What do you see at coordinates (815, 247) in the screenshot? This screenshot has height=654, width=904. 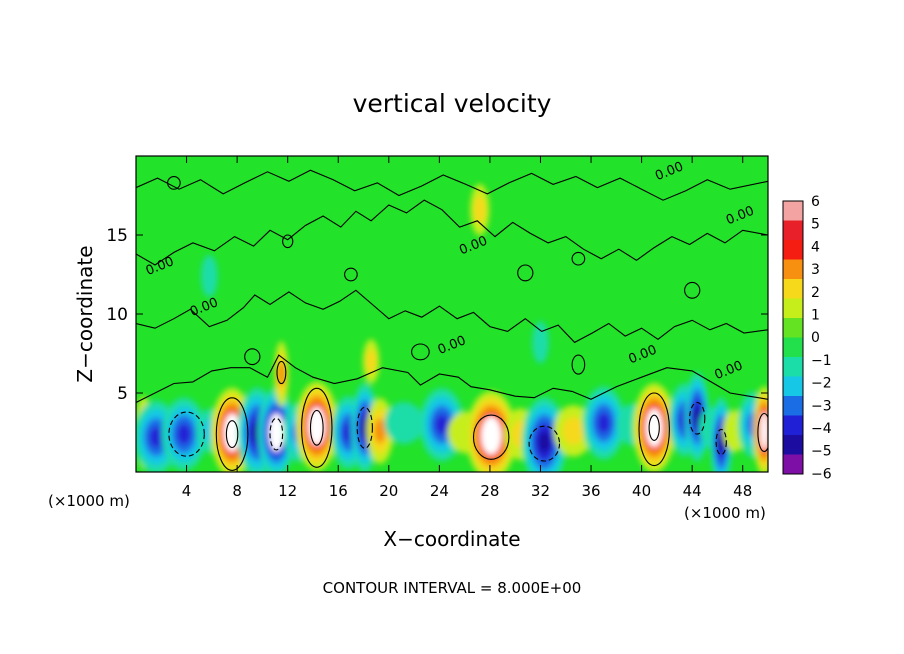 I see `colorbar-label: 4` at bounding box center [815, 247].